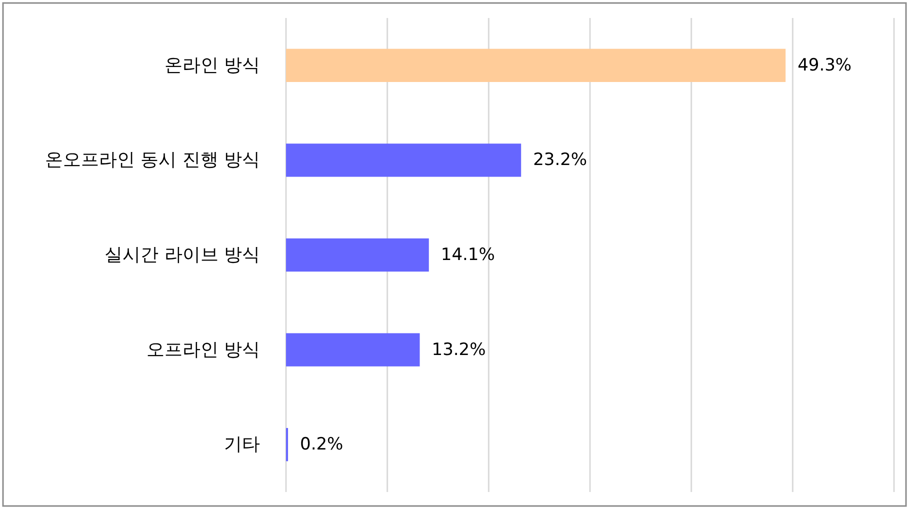 The width and height of the screenshot is (909, 509). What do you see at coordinates (322, 444) in the screenshot?
I see `data-label: 0.2%` at bounding box center [322, 444].